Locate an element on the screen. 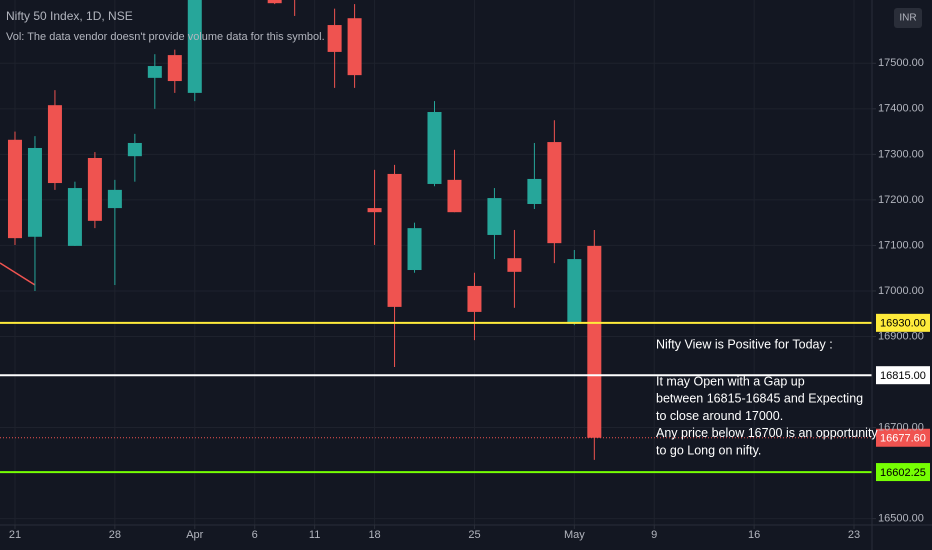 This screenshot has width=932, height=550. y-tick-label: 17500.00 is located at coordinates (901, 63).